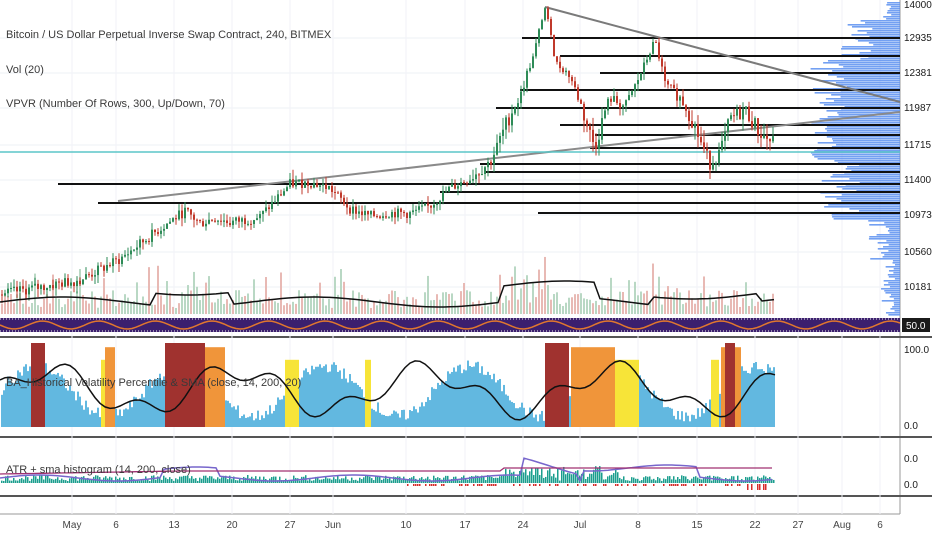 The image size is (932, 550). Describe the element at coordinates (450, 325) in the screenshot. I see `indicator-band-wave` at that location.